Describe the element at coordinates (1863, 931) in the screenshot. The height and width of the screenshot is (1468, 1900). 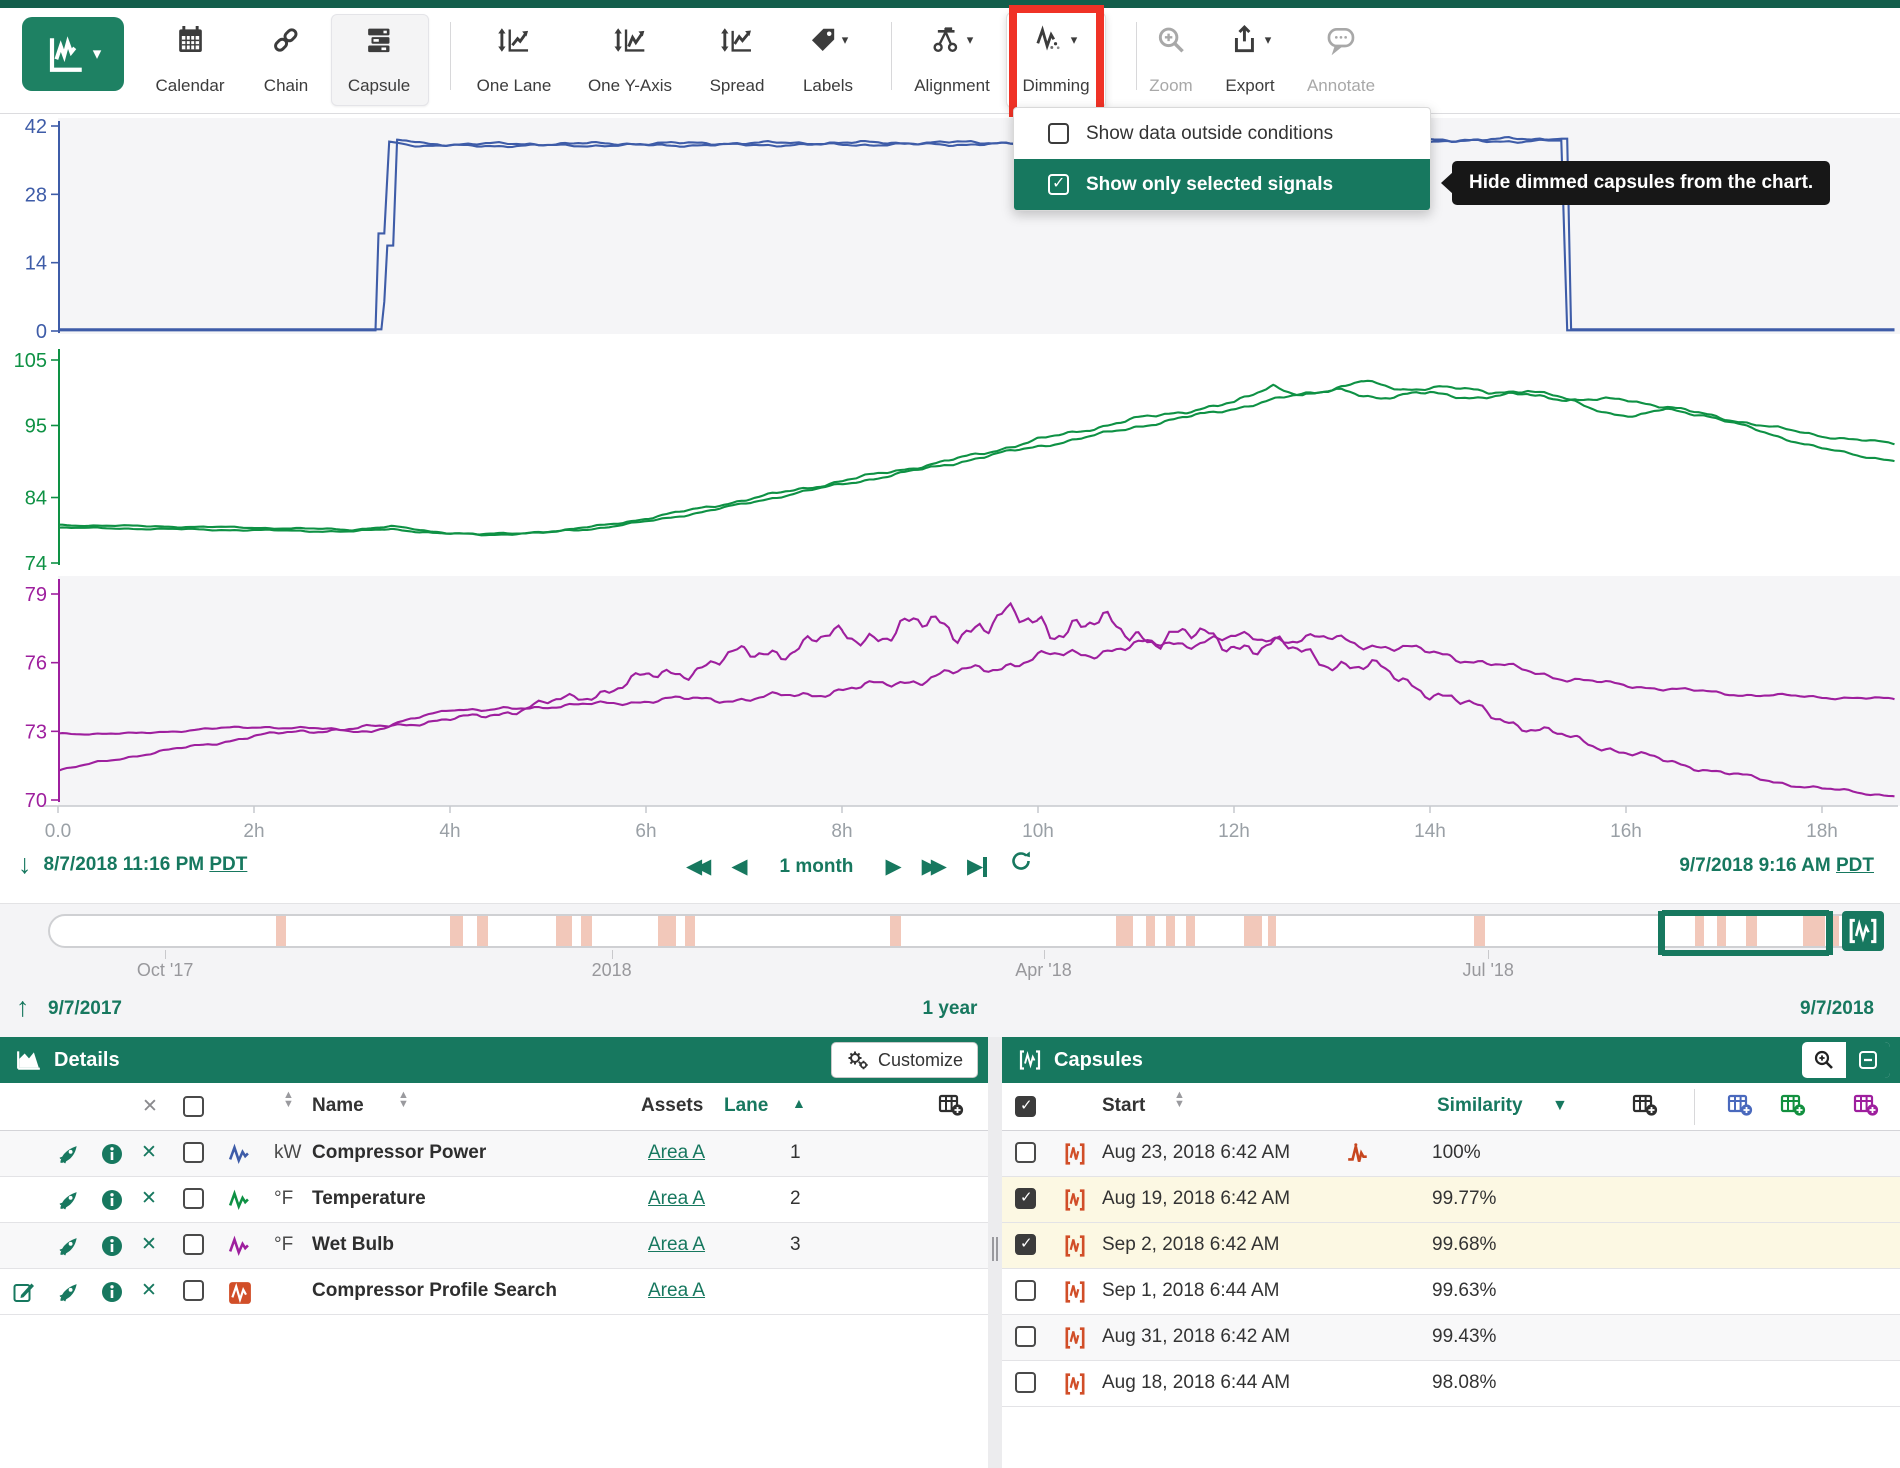
I see `capsule-time-button` at that location.